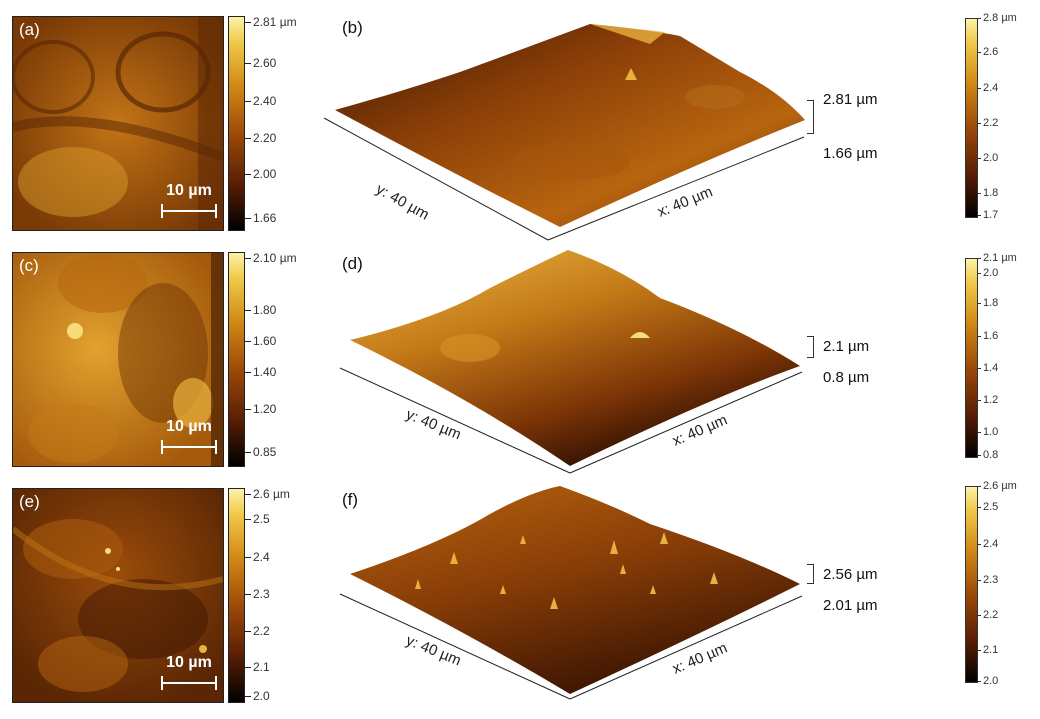 The height and width of the screenshot is (719, 1040). I want to click on colorbar-label: 2.00, so click(265, 174).